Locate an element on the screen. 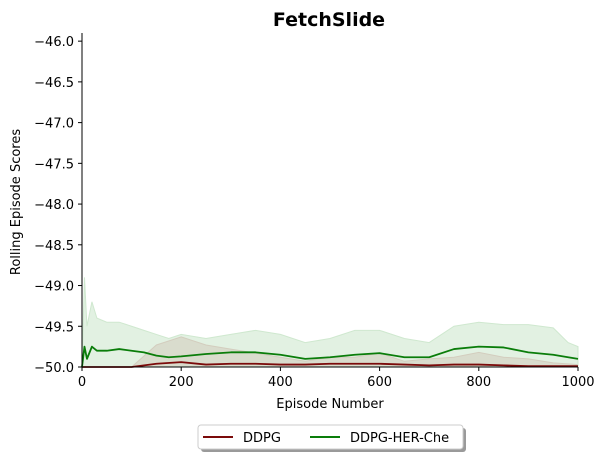  y-tick-label: −47.0 is located at coordinates (54, 124).